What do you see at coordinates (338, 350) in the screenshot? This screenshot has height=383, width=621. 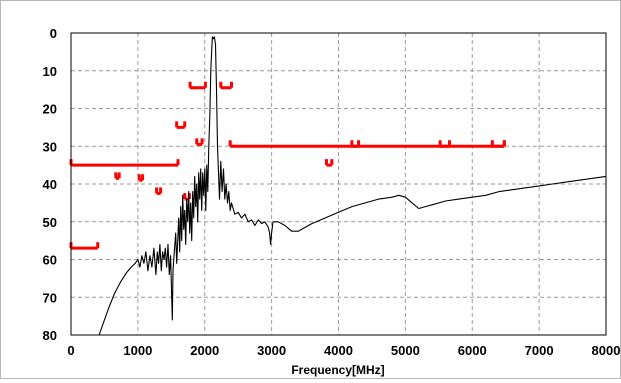 I see `x-tick-label: 4000` at bounding box center [338, 350].